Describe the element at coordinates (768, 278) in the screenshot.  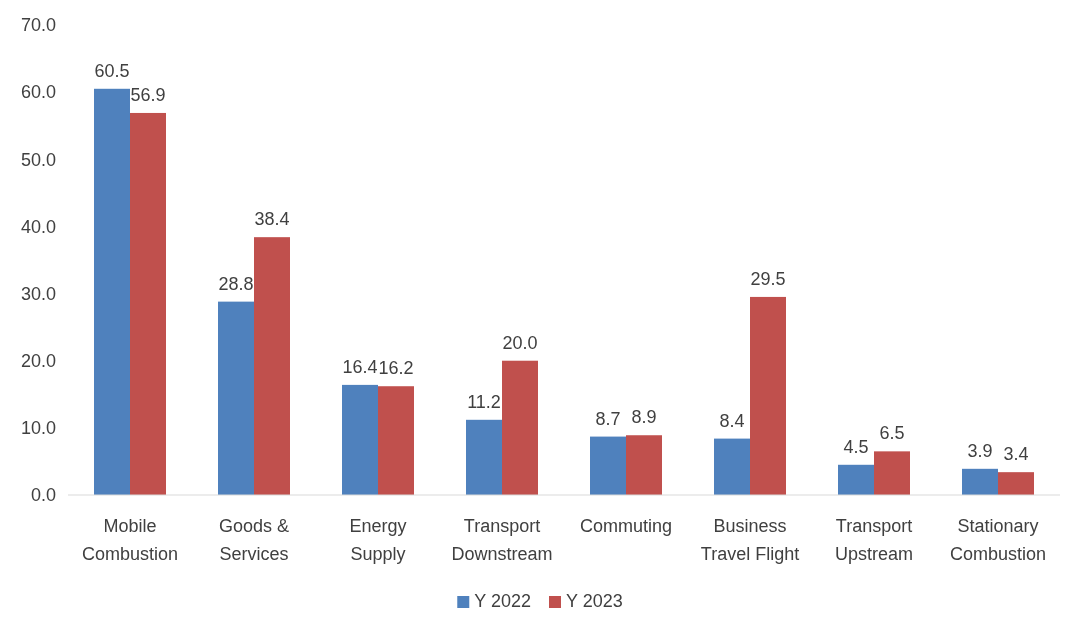
I see `data-label: 29.5` at that location.